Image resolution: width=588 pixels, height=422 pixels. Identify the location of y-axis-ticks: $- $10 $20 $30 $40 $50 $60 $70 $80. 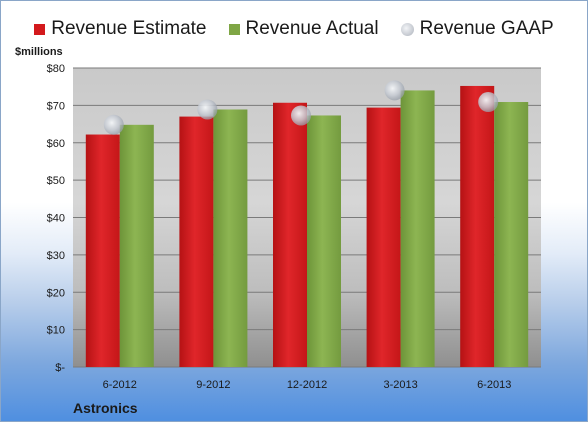
(56, 218).